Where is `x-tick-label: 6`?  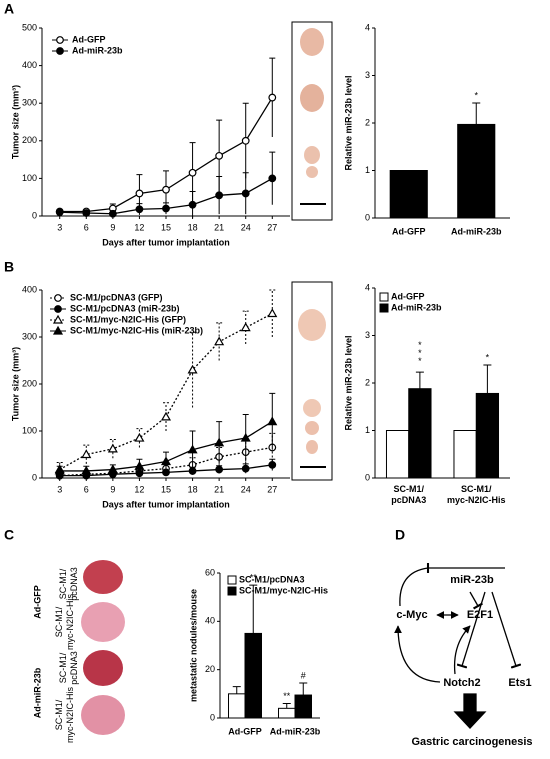
x-tick-label: 6 is located at coordinates (86, 227).